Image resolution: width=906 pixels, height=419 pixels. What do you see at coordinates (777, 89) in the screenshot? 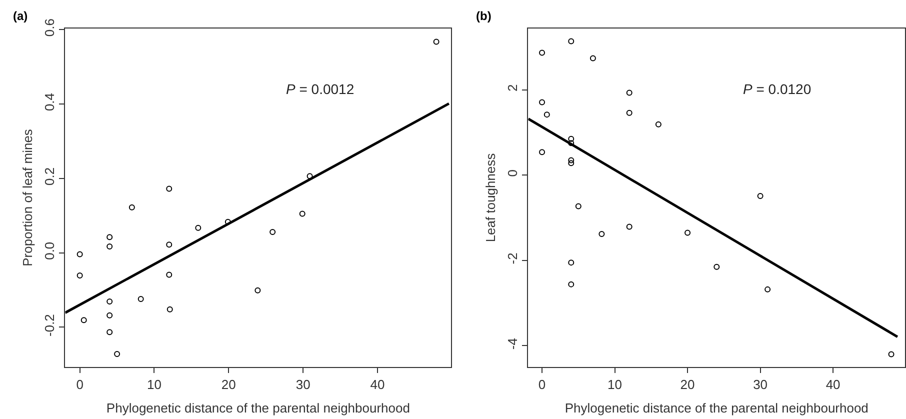
I see `annotation: P = 0.0120` at bounding box center [777, 89].